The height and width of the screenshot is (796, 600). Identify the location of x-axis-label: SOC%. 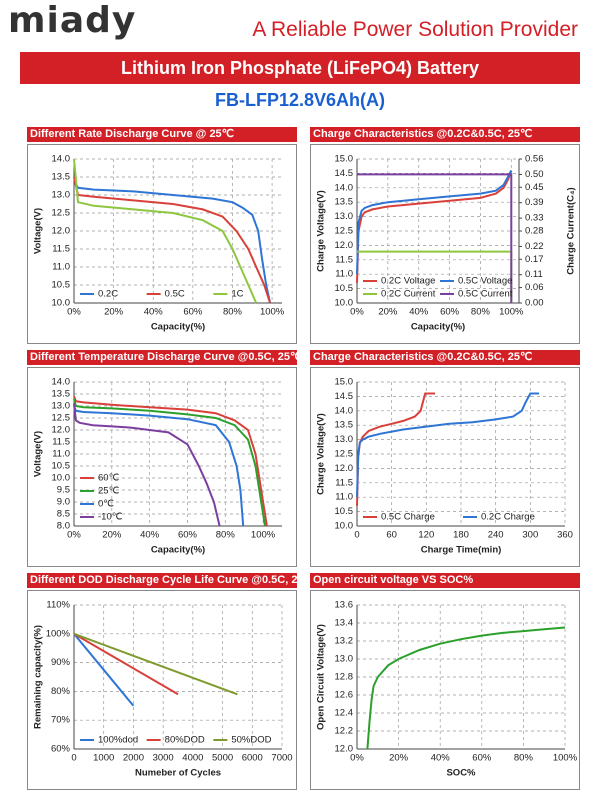
(461, 773).